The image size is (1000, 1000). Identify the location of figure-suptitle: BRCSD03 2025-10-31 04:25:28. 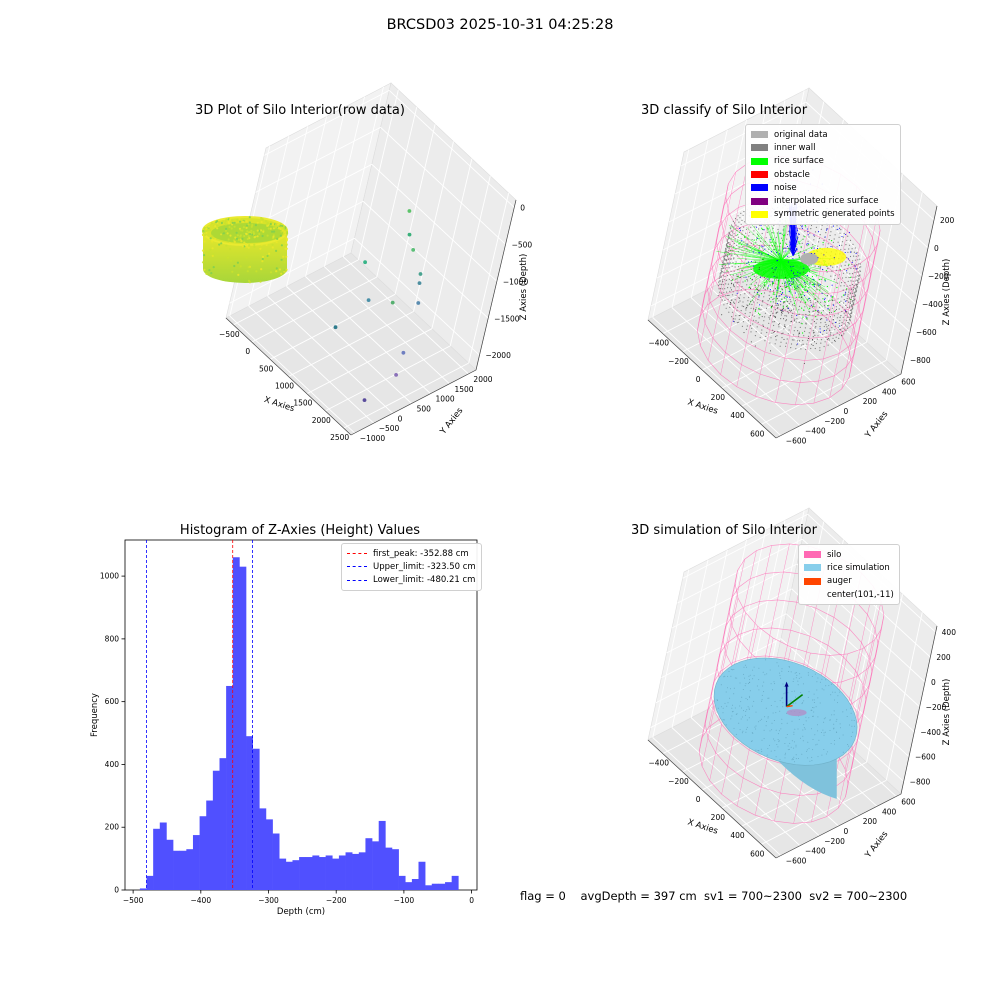
(500, 25).